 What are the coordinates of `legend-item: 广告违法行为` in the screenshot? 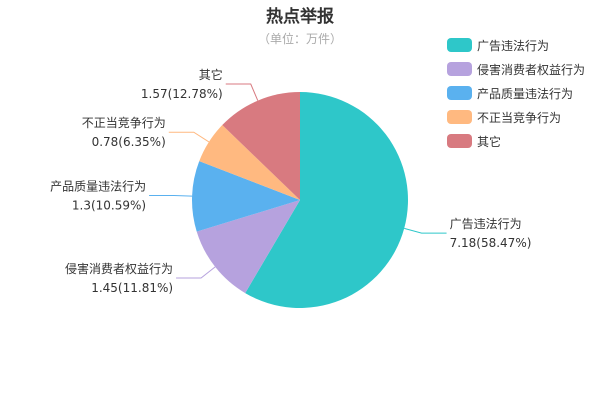 It's located at (516, 45).